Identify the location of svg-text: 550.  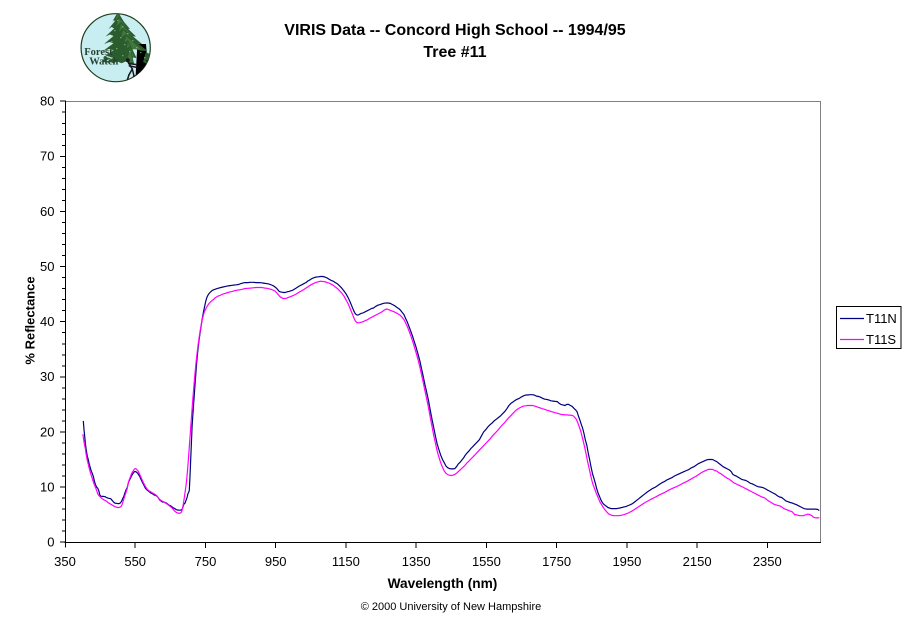
(135, 561).